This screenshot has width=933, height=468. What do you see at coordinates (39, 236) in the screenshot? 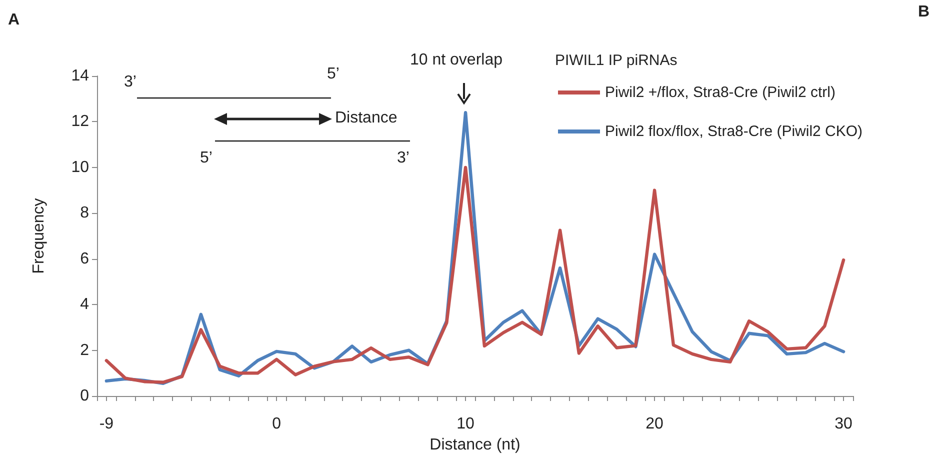
I see `y-axis-title: Frequency` at bounding box center [39, 236].